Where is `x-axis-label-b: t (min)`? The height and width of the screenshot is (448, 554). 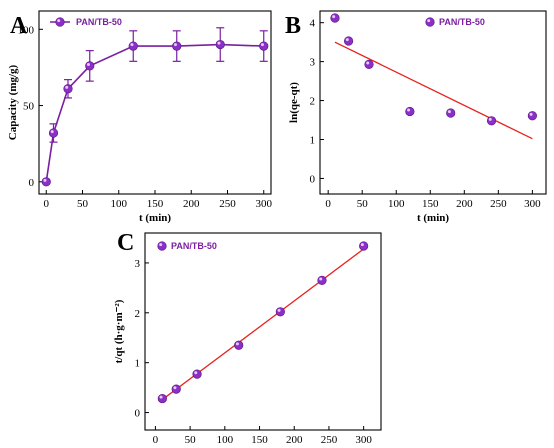 x-axis-label-b: t (min) is located at coordinates (433, 218).